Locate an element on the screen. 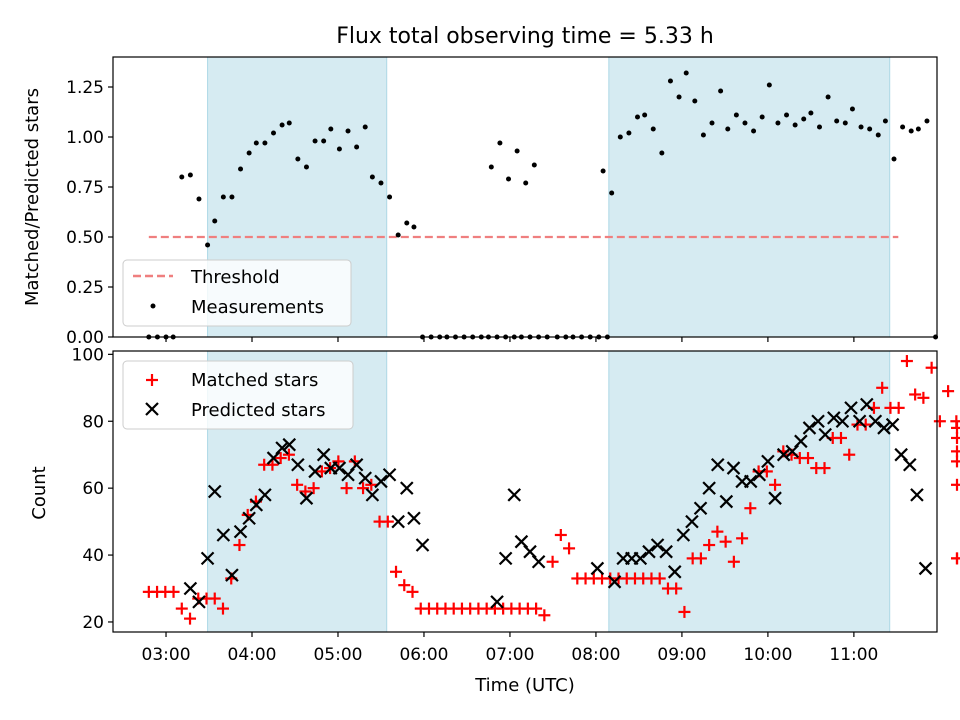  ratio-y-axis-label: Matched/Predicted stars is located at coordinates (32, 197).